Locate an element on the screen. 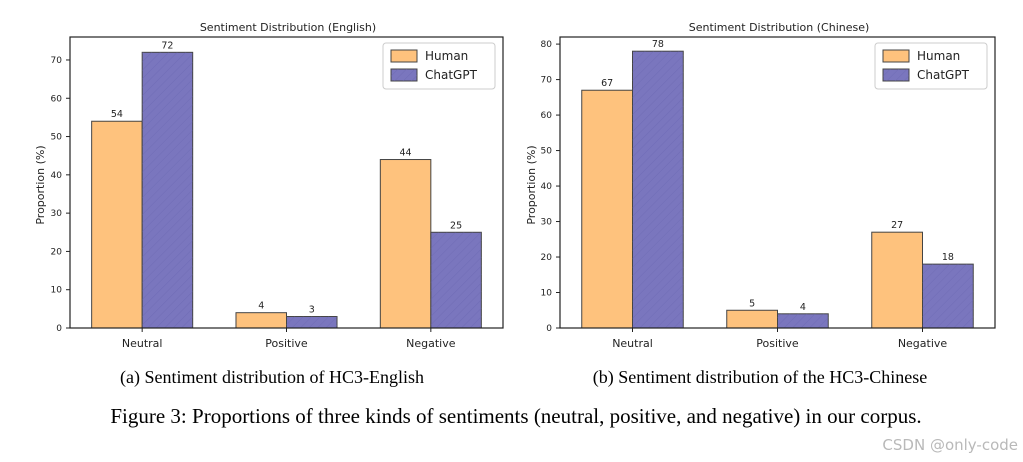 The height and width of the screenshot is (462, 1023). data-label: 78 is located at coordinates (658, 44).